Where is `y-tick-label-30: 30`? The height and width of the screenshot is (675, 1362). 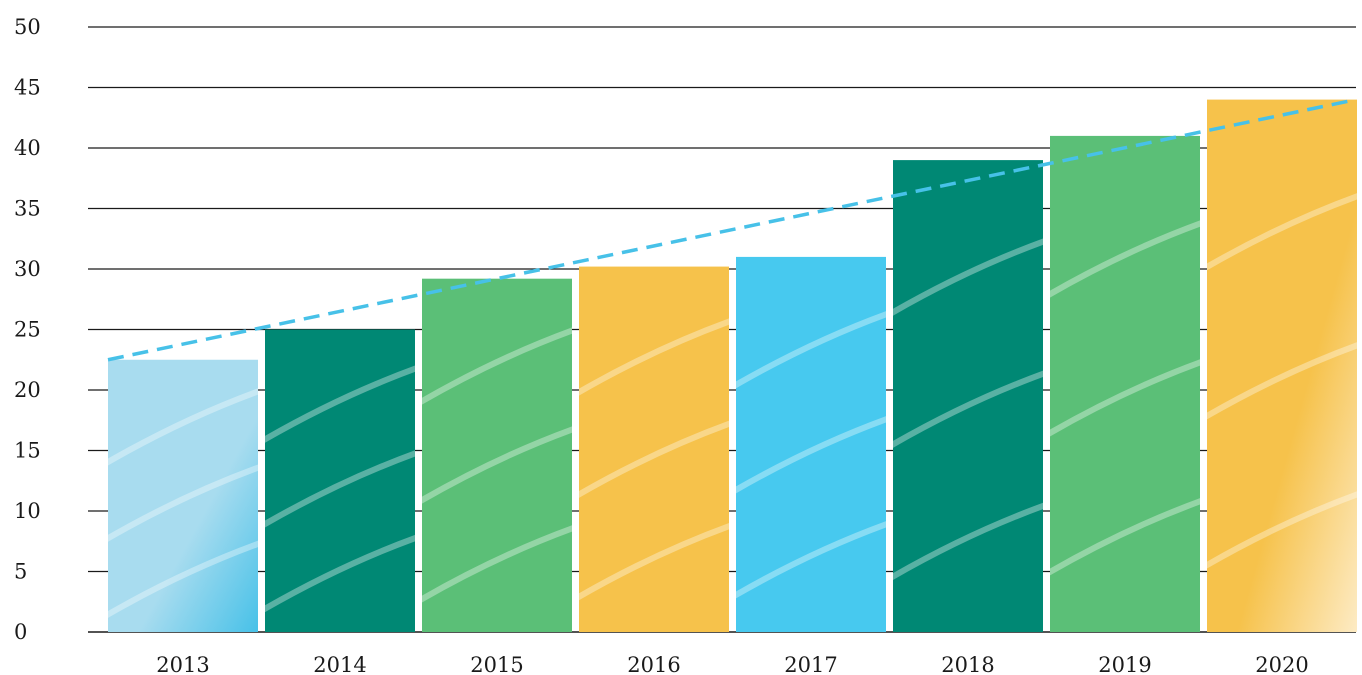 y-tick-label-30: 30 is located at coordinates (27, 269).